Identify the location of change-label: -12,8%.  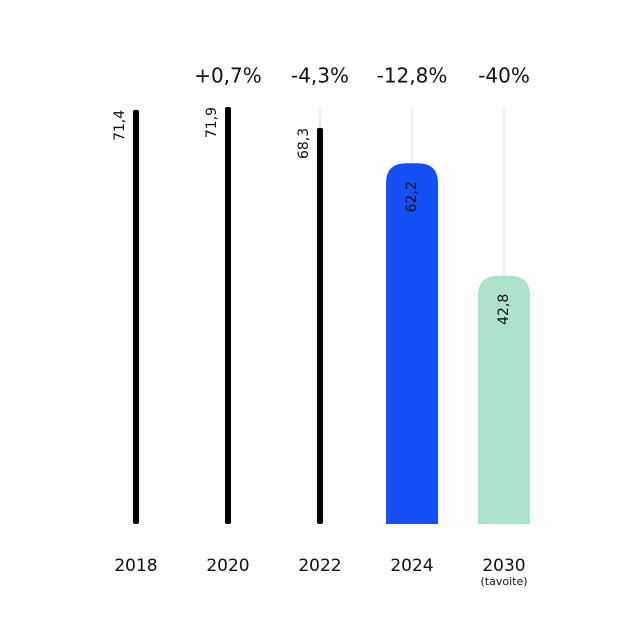
(412, 76).